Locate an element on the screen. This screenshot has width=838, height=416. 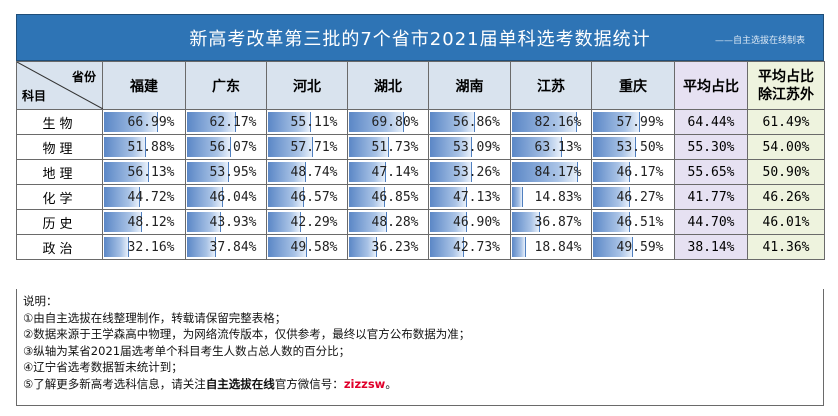
subject-cell: 生物 is located at coordinates (59, 122).